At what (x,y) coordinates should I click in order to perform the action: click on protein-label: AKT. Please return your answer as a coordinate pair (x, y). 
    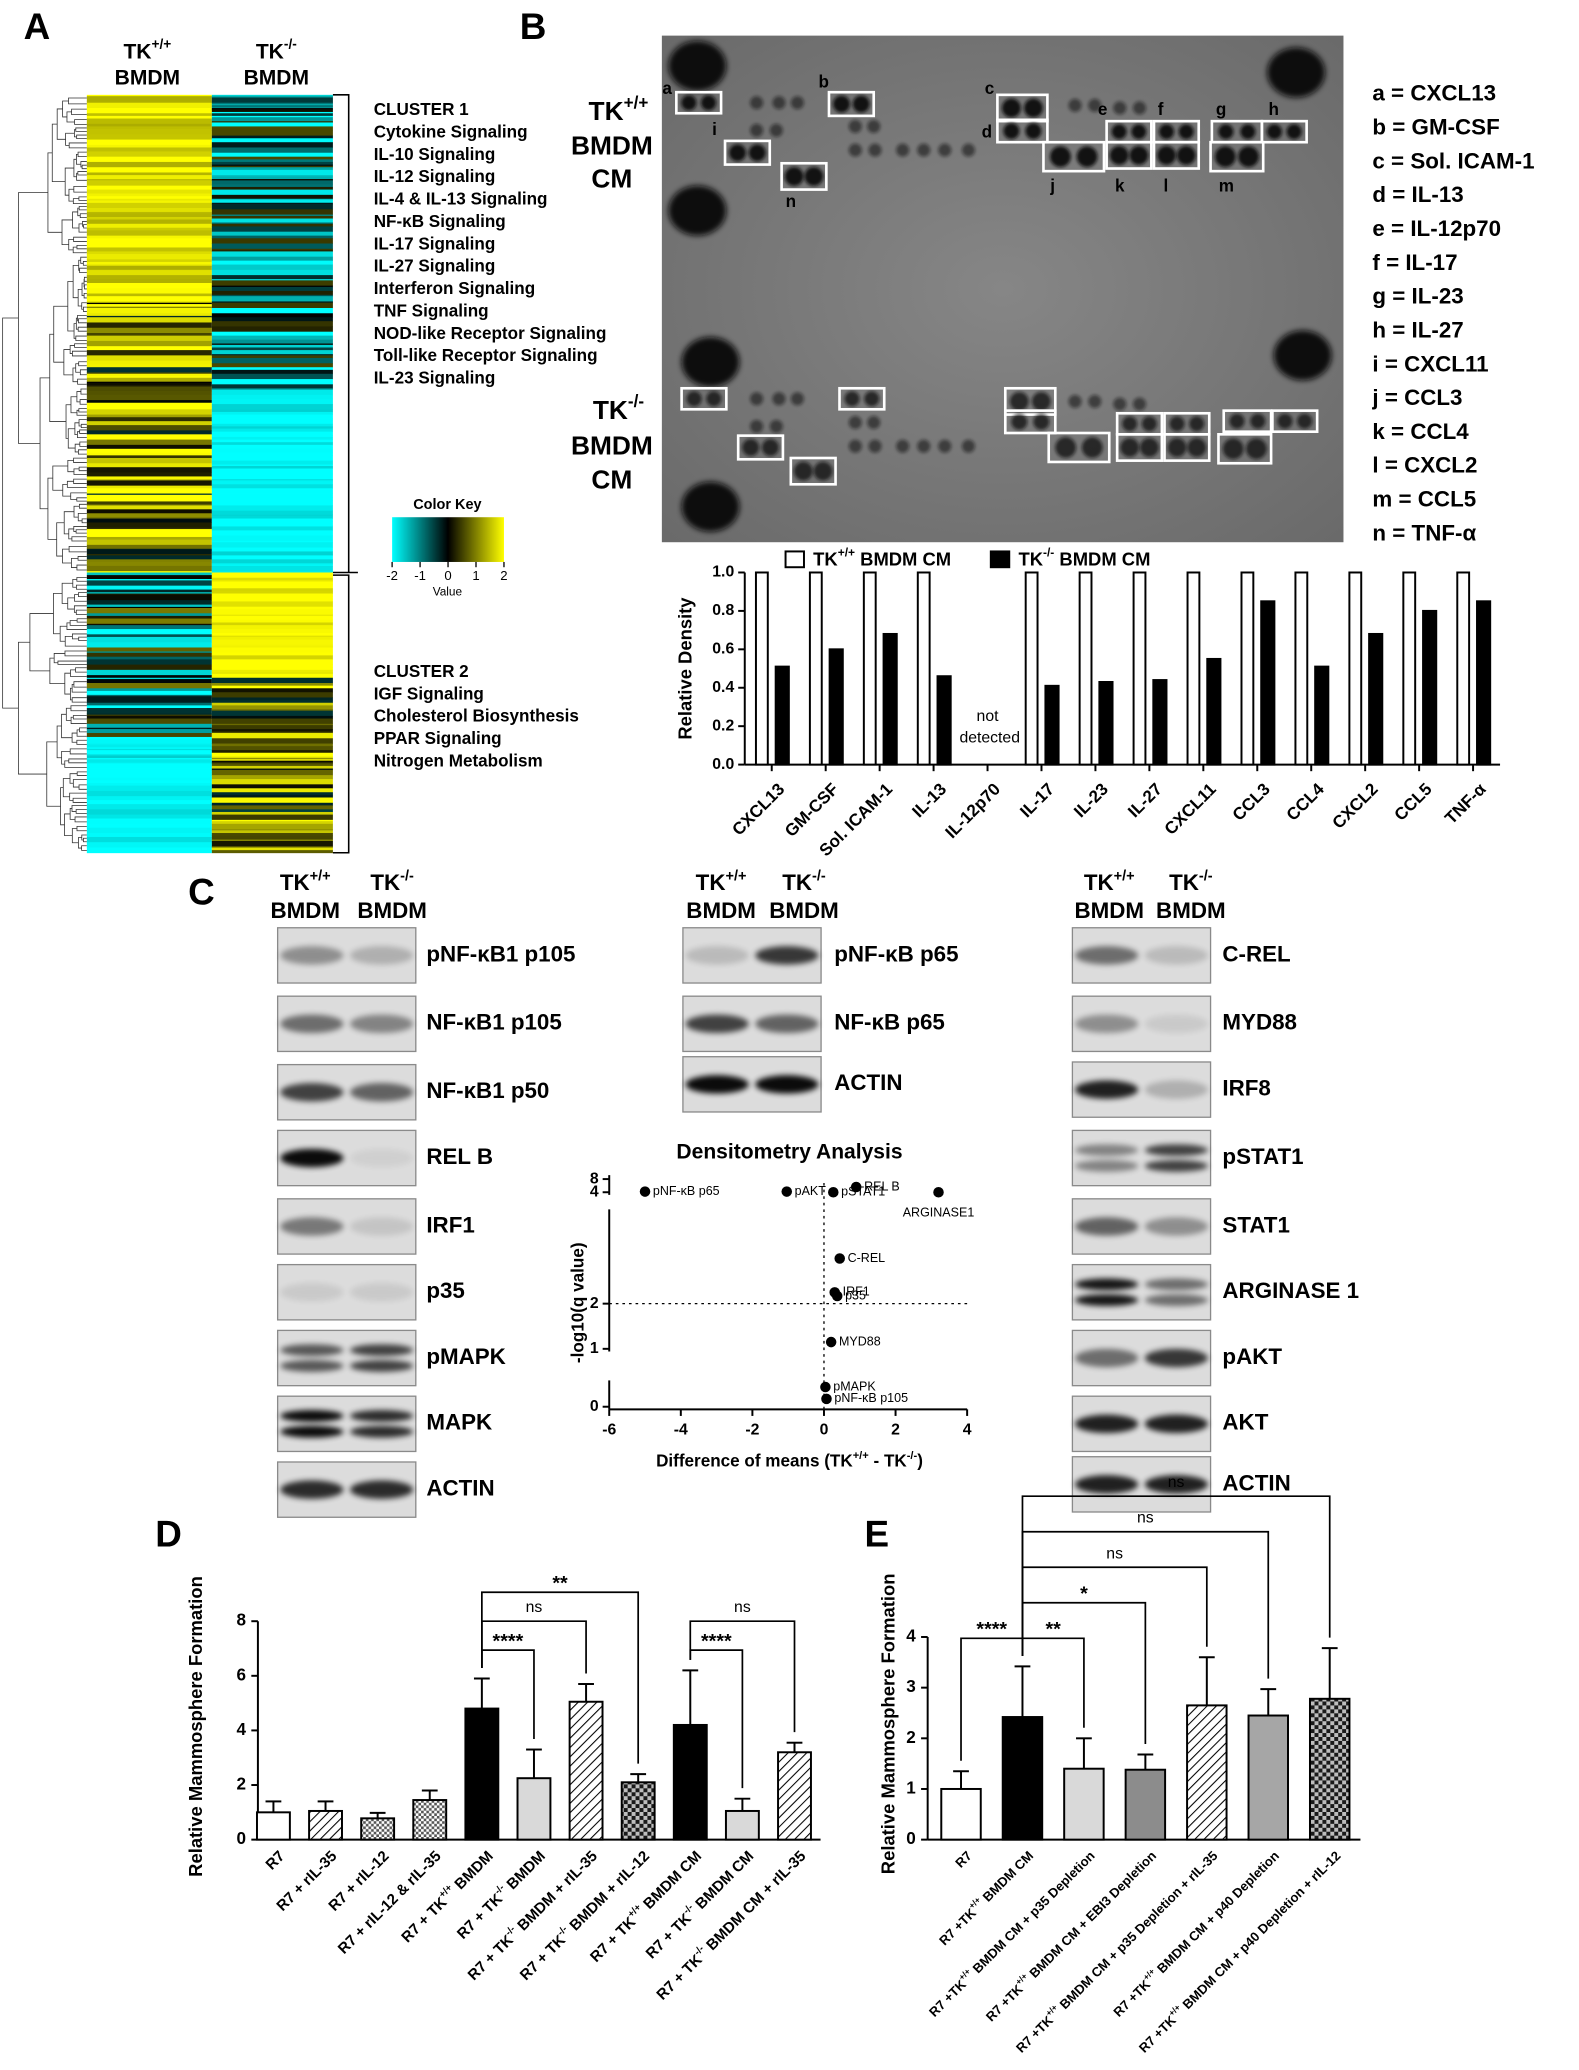
    Looking at the image, I should click on (1245, 1422).